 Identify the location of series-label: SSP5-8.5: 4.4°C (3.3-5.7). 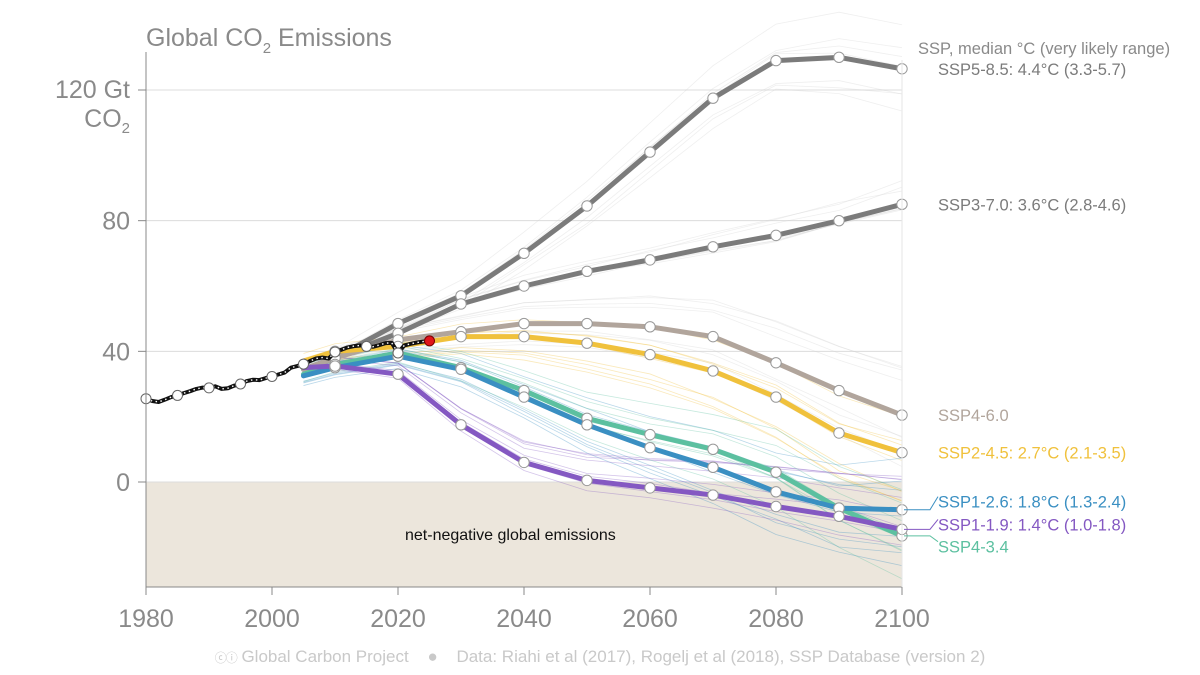
(1032, 70).